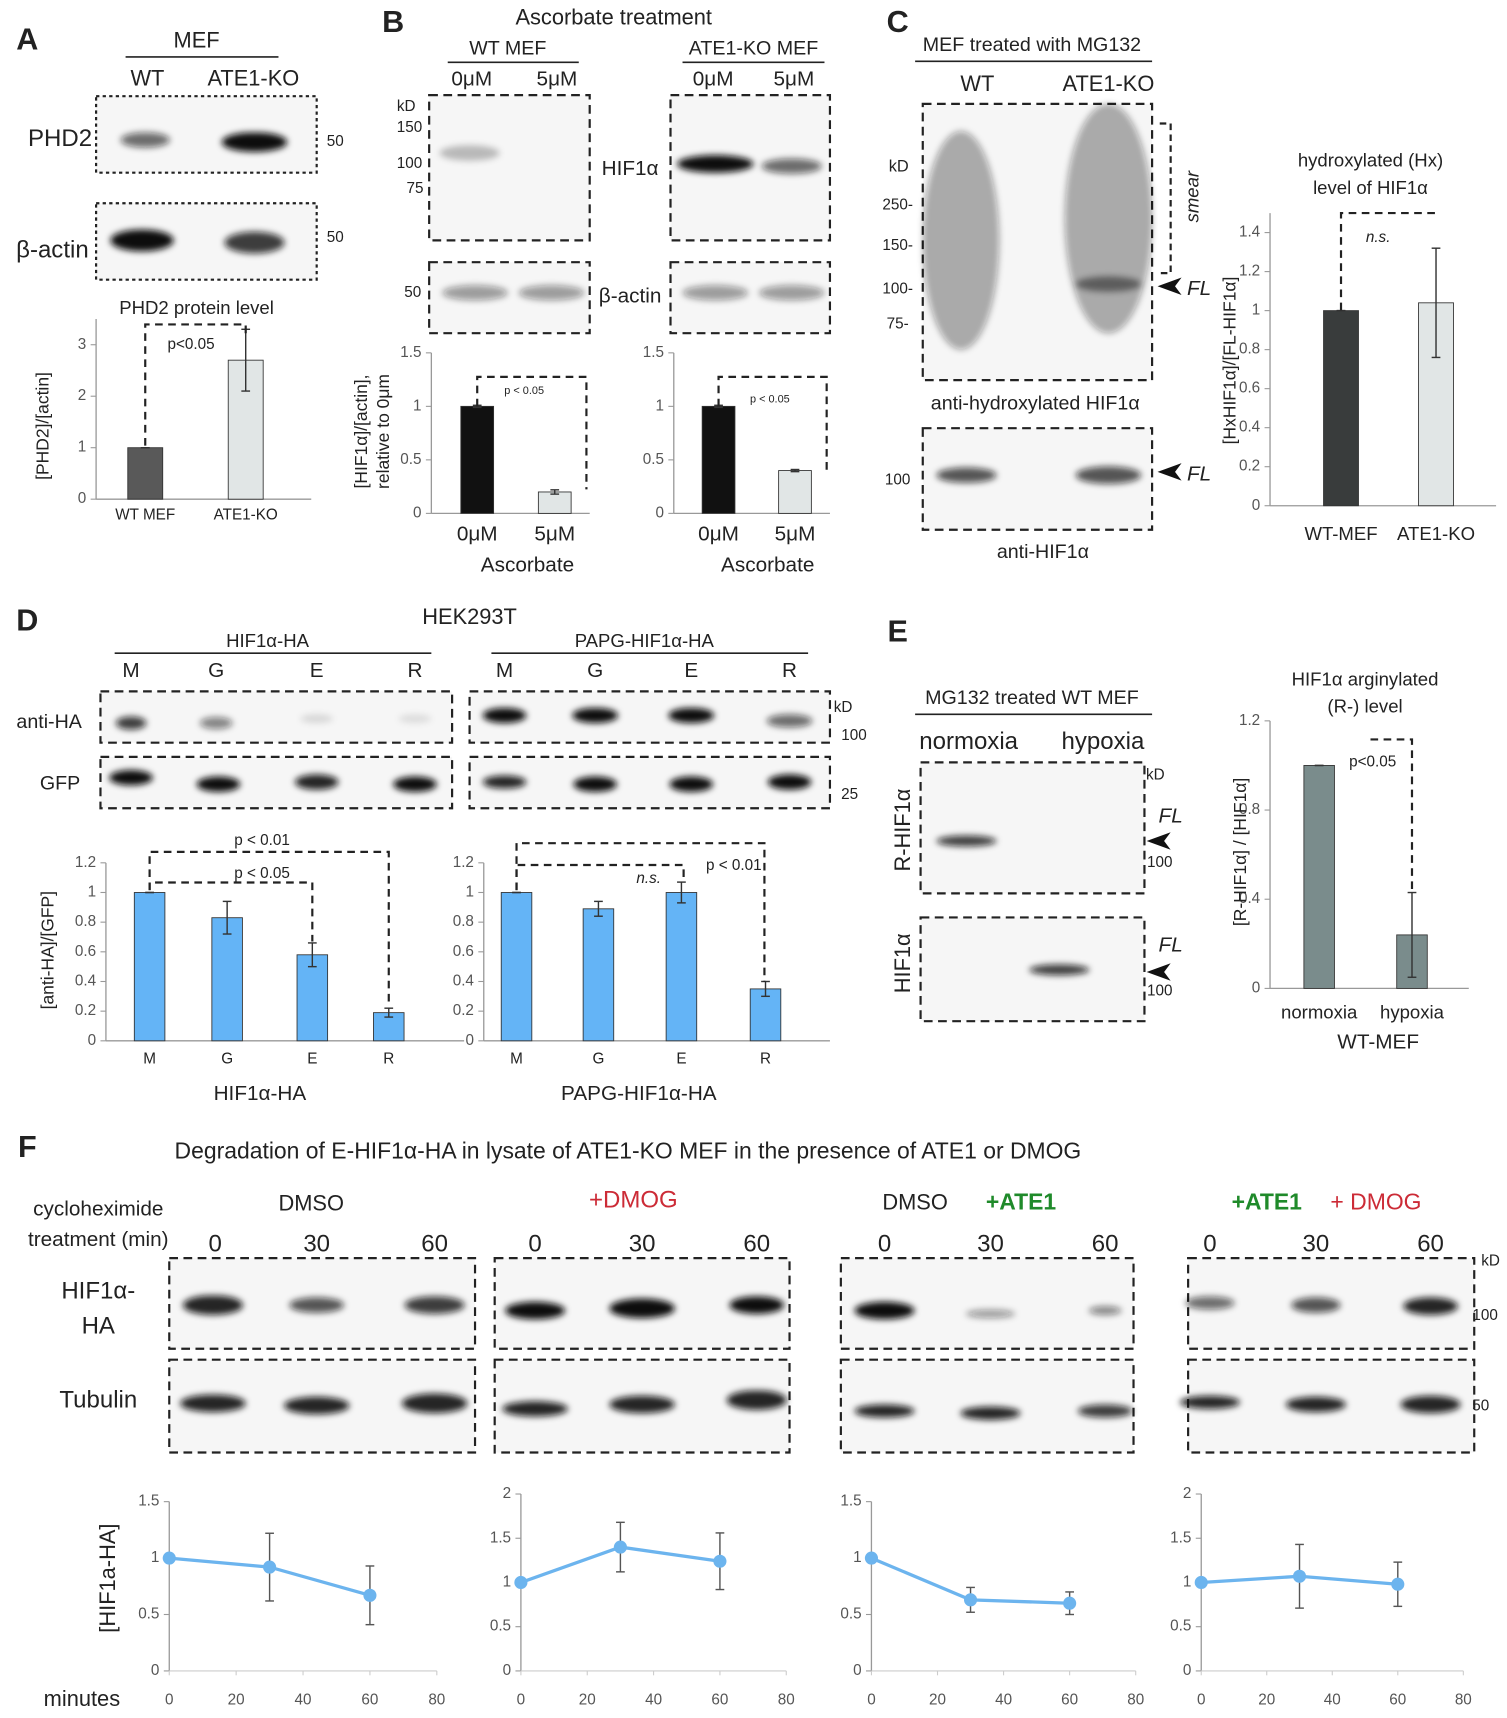  Describe the element at coordinates (383, 431) in the screenshot. I see `y-axis-label: relative to 0μm` at that location.